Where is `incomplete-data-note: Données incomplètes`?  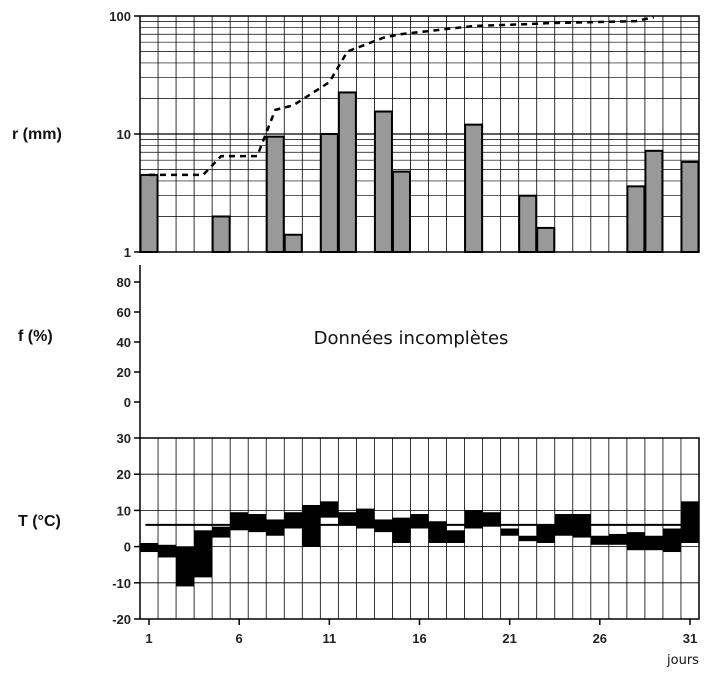
incomplete-data-note: Données incomplètes is located at coordinates (411, 338).